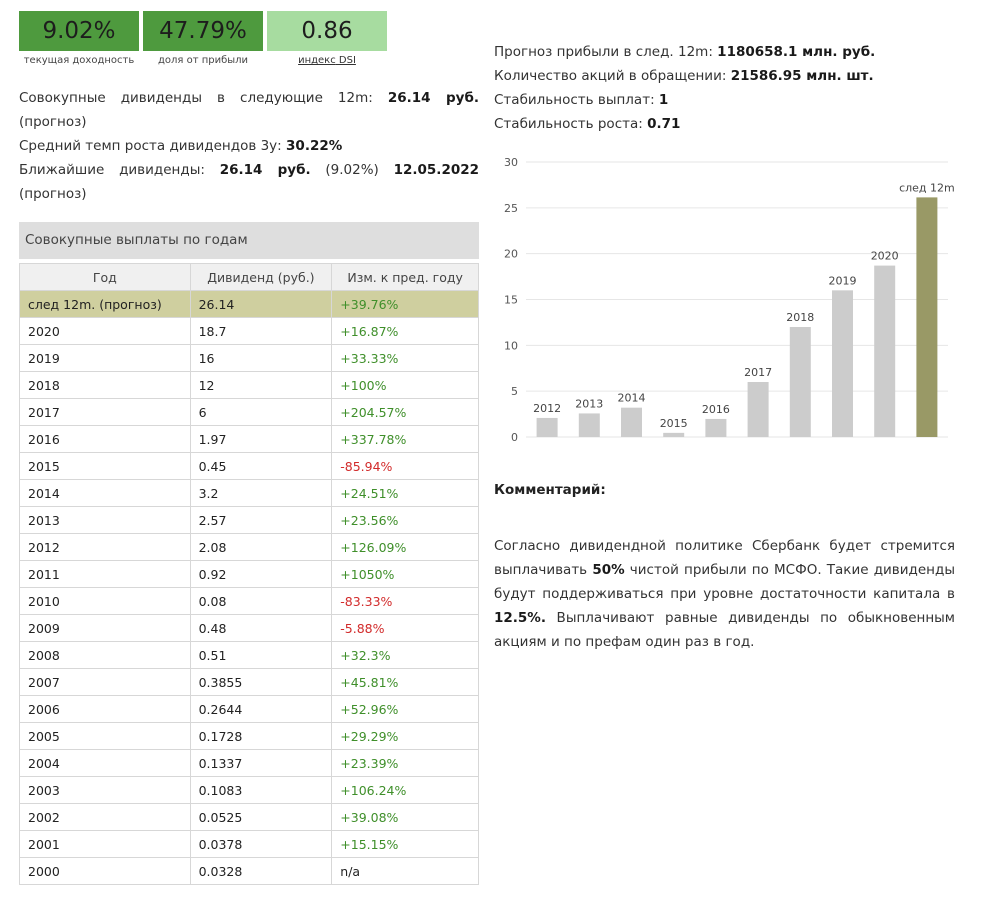  What do you see at coordinates (105, 601) in the screenshot?
I see `year-cell: 2010` at bounding box center [105, 601].